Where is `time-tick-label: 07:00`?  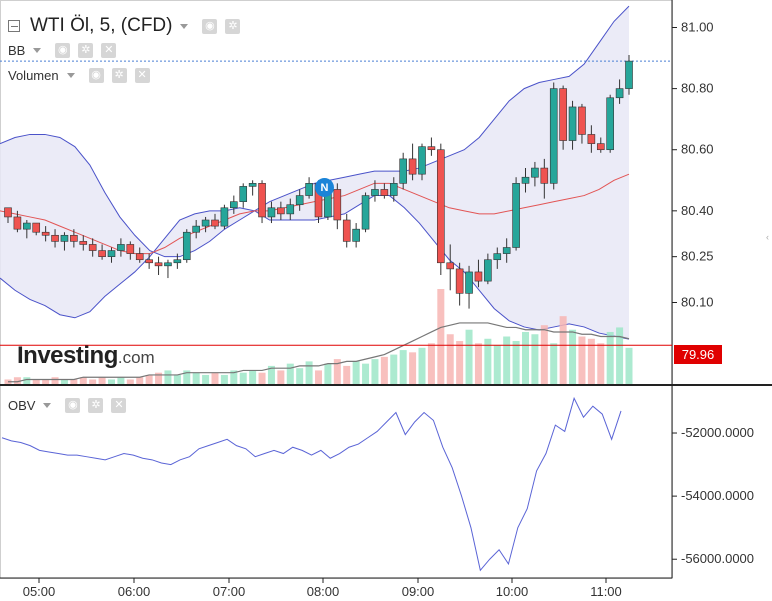
time-tick-label: 07:00 is located at coordinates (229, 591).